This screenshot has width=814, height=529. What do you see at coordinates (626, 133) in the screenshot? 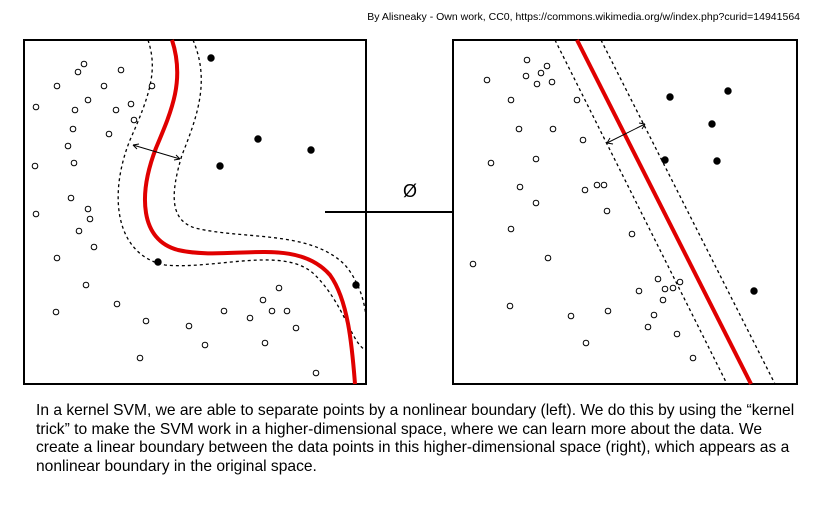
I see `right-margin-arrow` at bounding box center [626, 133].